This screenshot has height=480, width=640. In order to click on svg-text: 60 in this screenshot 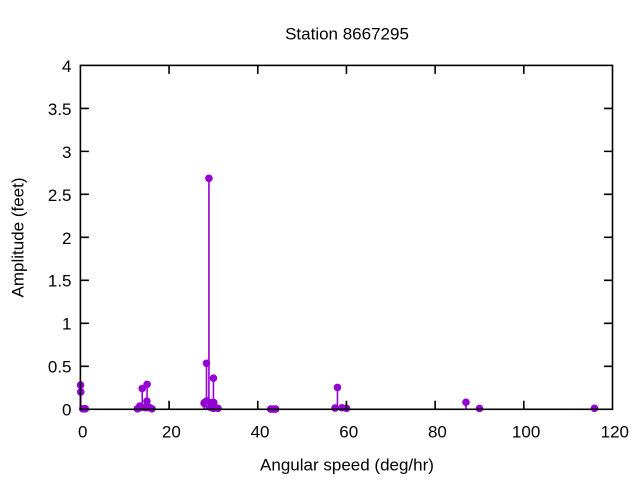, I will do `click(348, 432)`.